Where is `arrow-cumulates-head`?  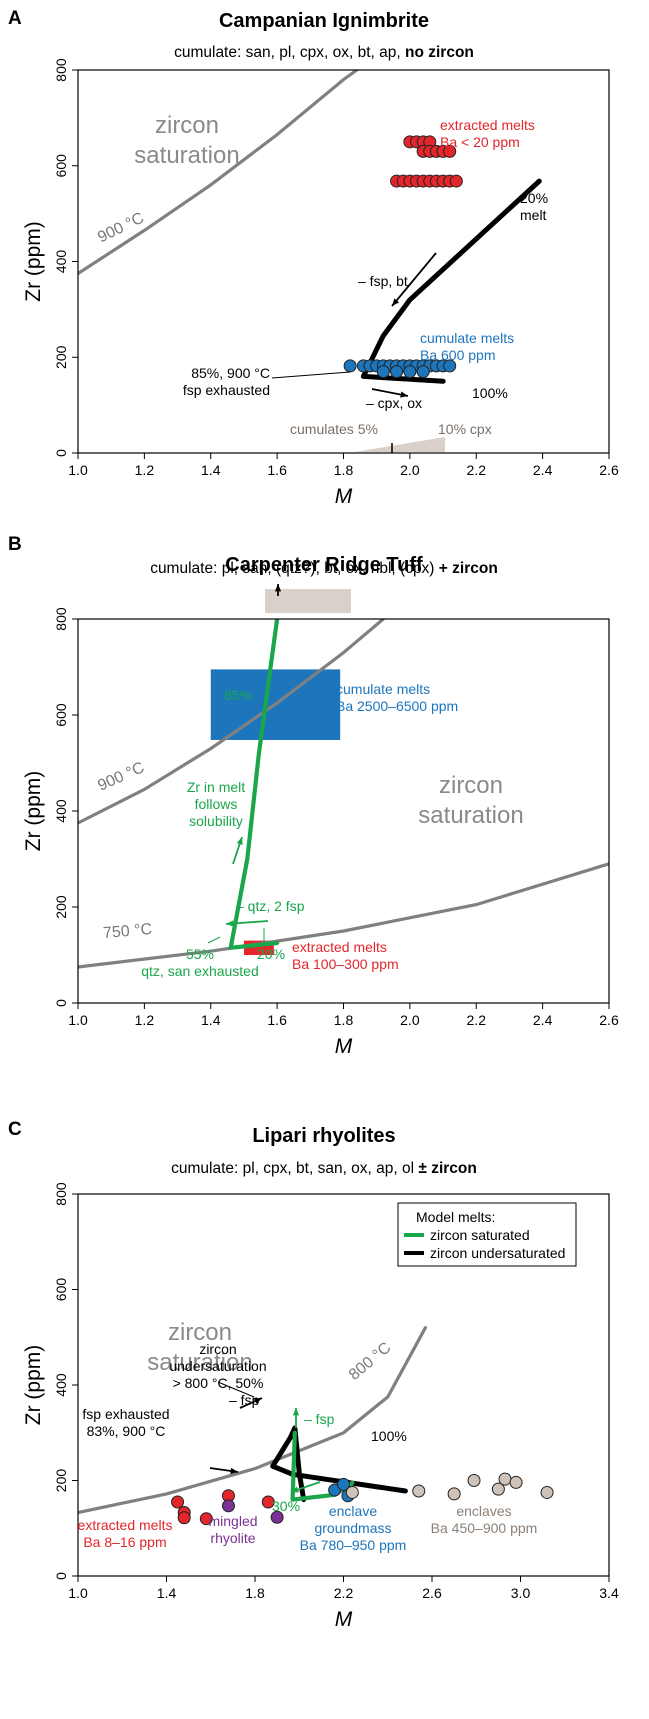 arrow-cumulates-head is located at coordinates (278, 588).